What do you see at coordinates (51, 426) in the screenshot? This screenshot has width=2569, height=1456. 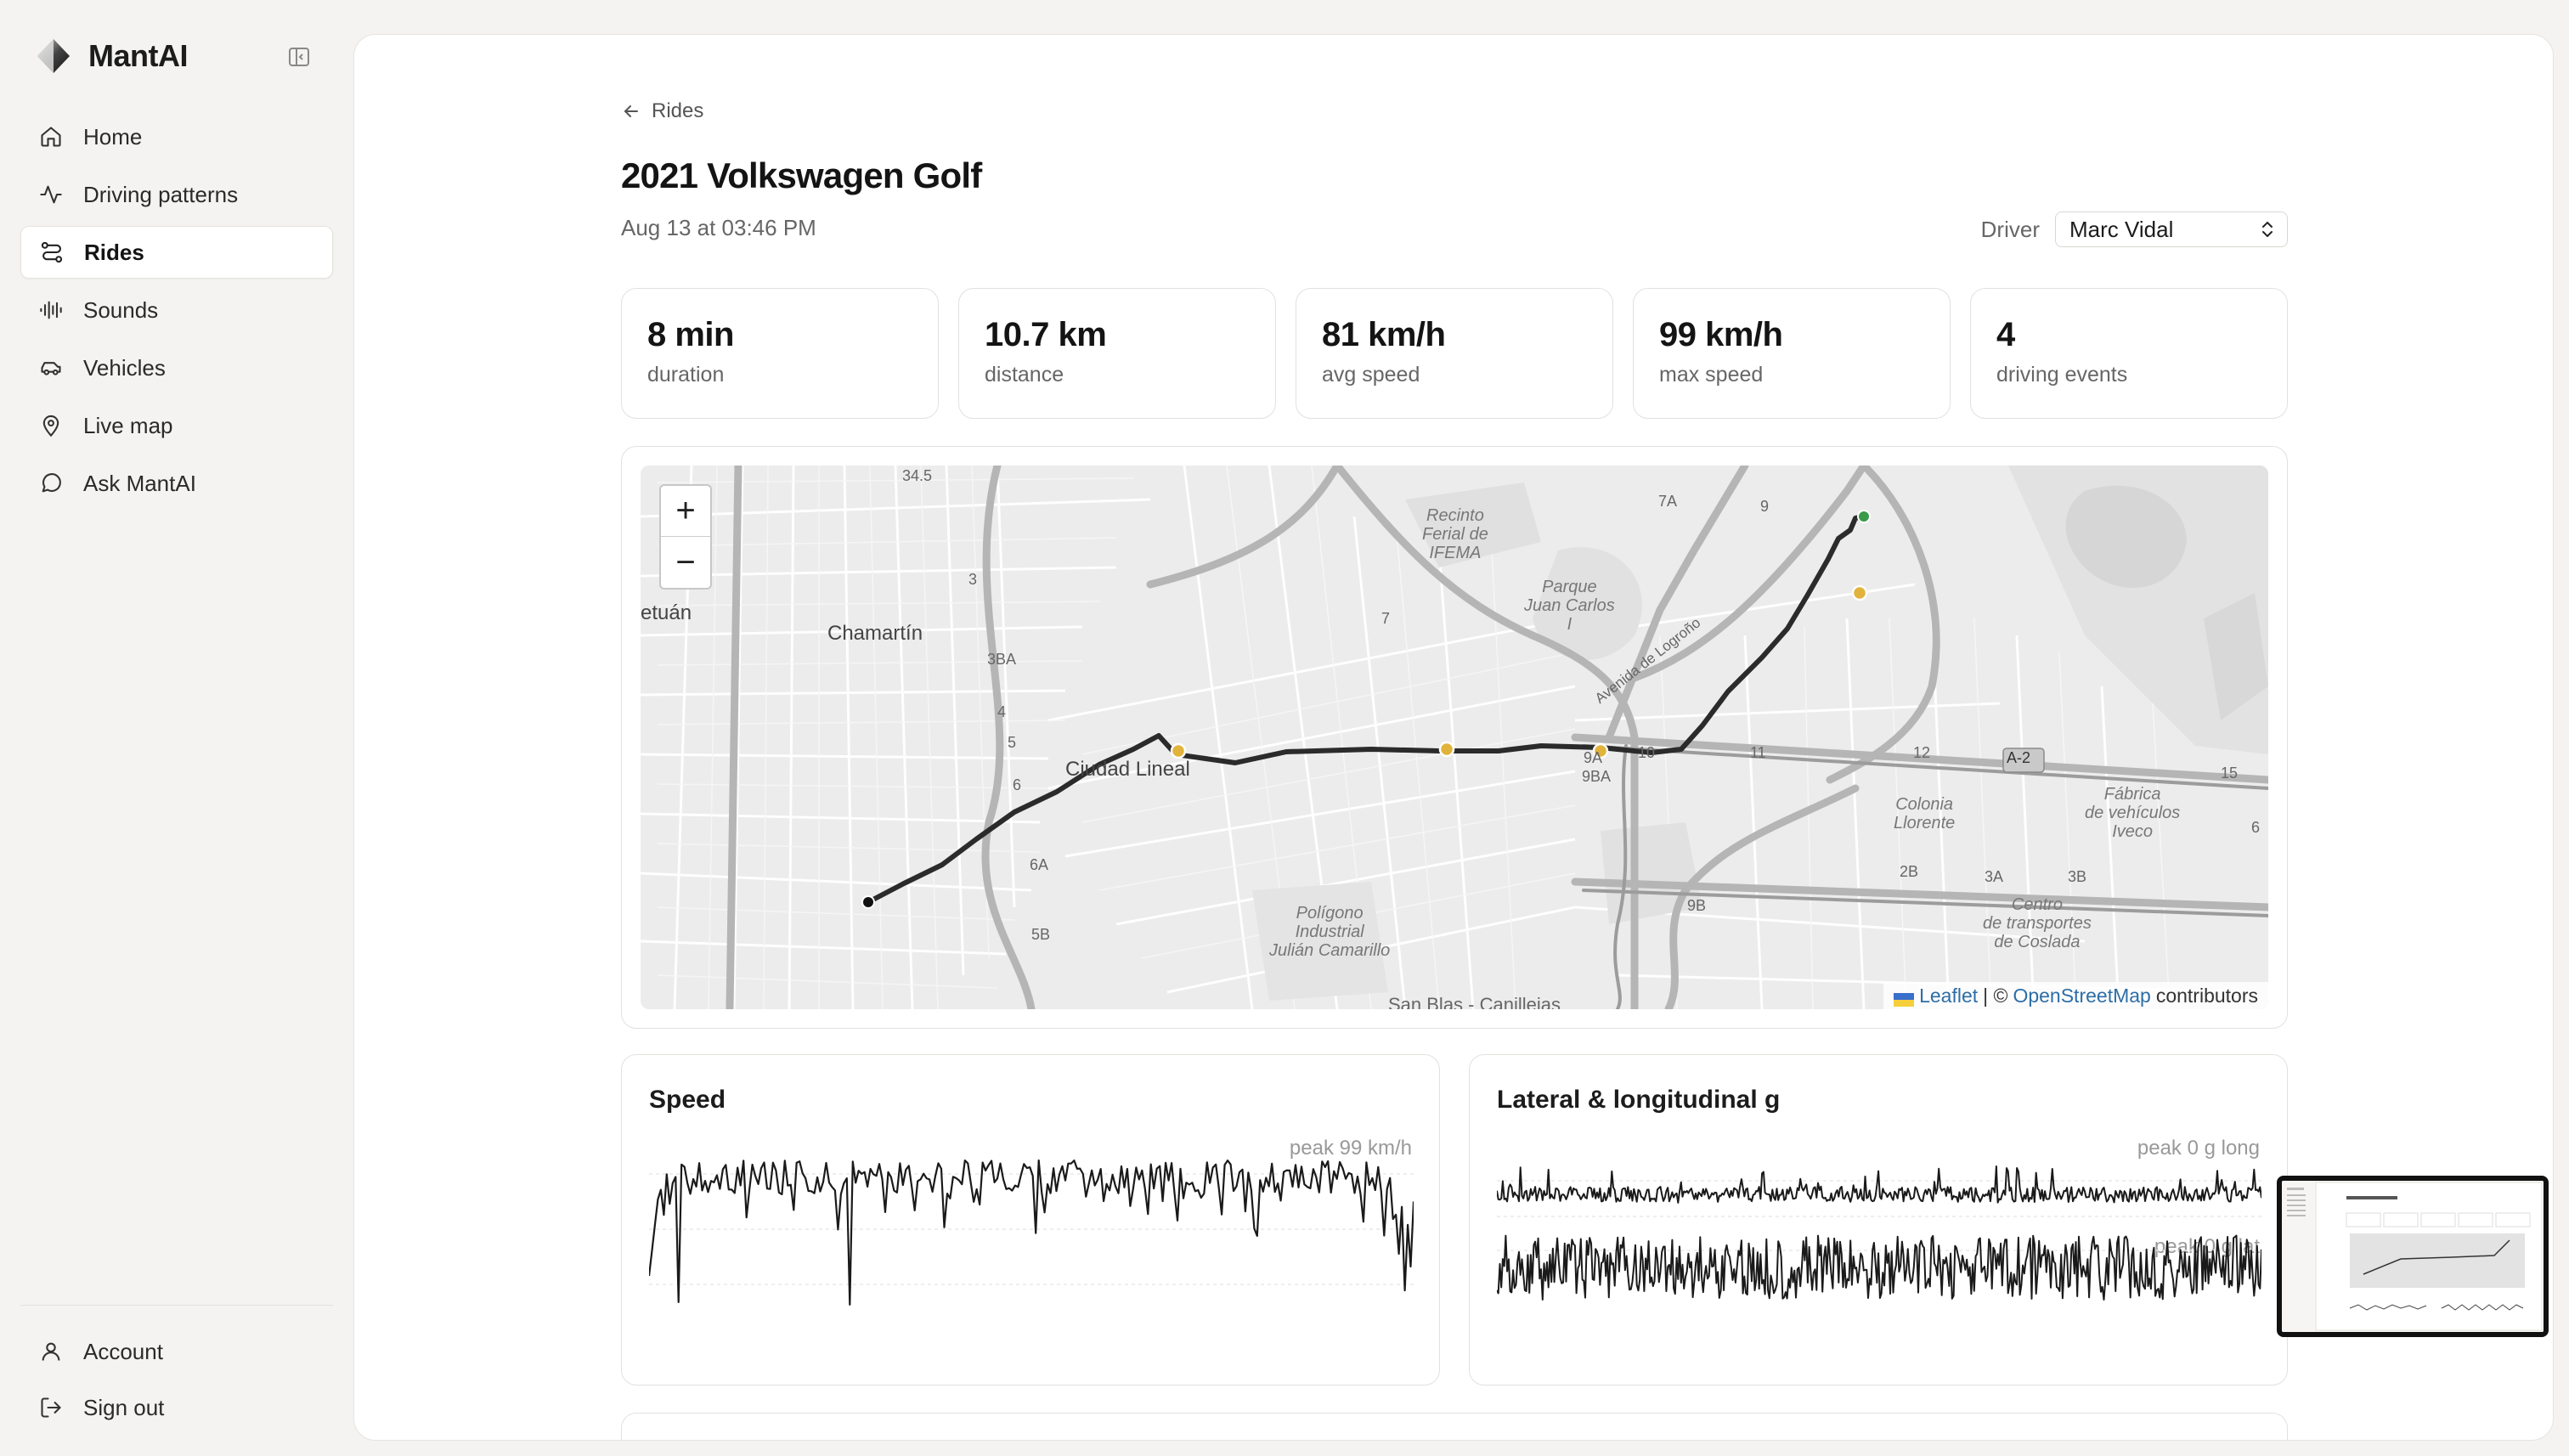 I see `map-pin-icon` at bounding box center [51, 426].